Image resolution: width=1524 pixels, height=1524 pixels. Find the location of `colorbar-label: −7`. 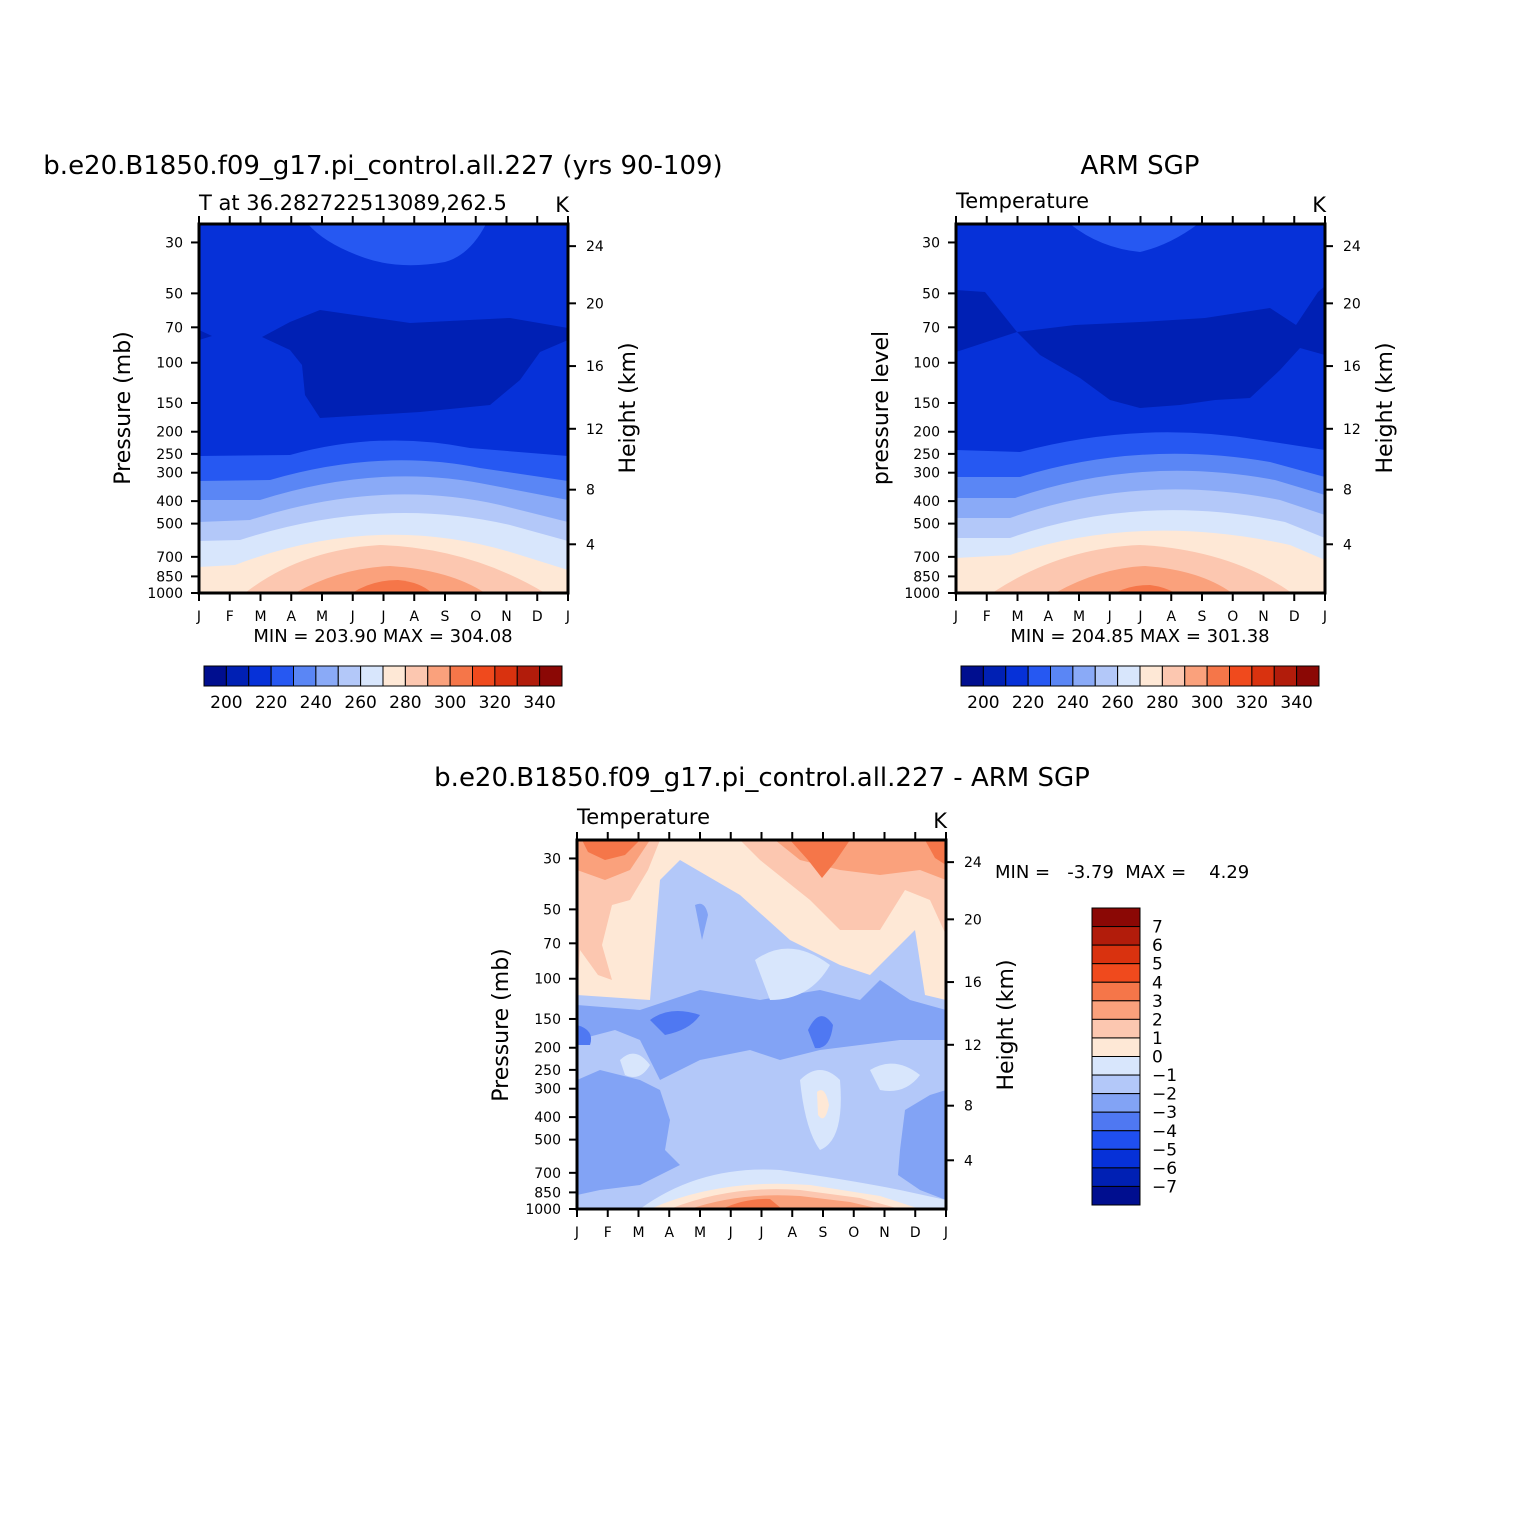

colorbar-label: −7 is located at coordinates (1164, 1187).